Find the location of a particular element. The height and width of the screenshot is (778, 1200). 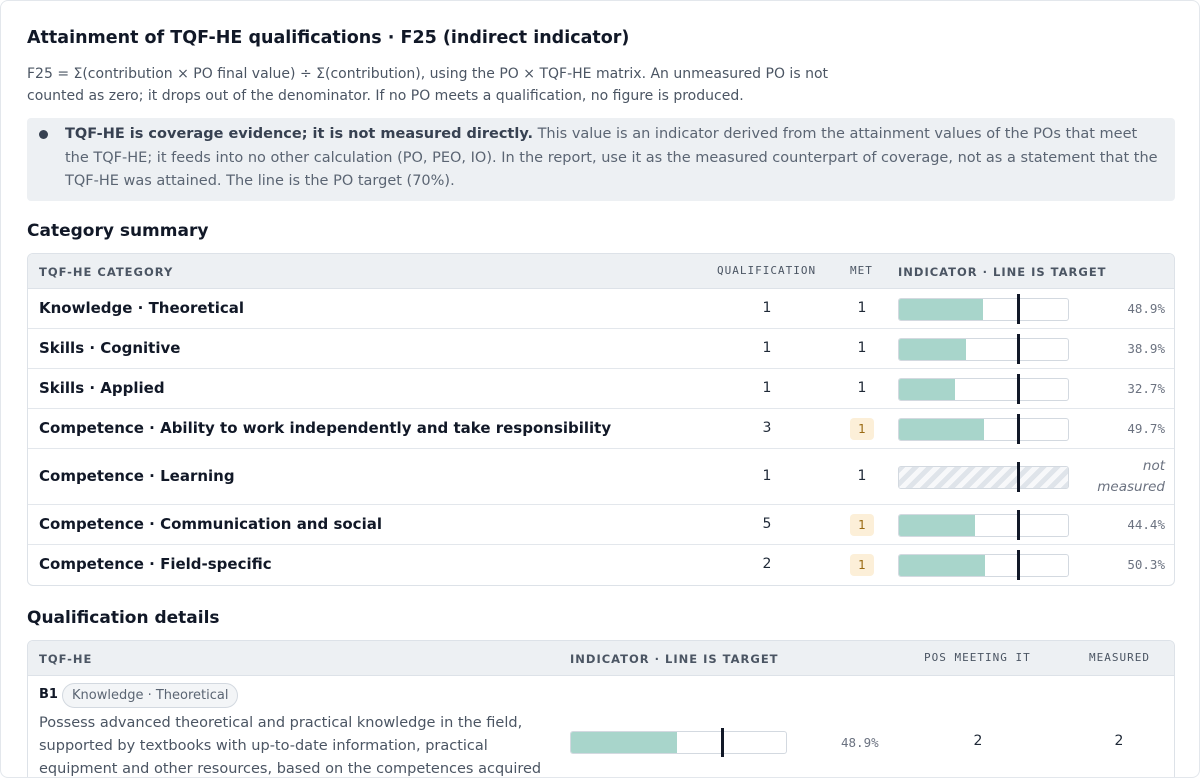

category-name: Competence · Communication and social is located at coordinates (210, 524).